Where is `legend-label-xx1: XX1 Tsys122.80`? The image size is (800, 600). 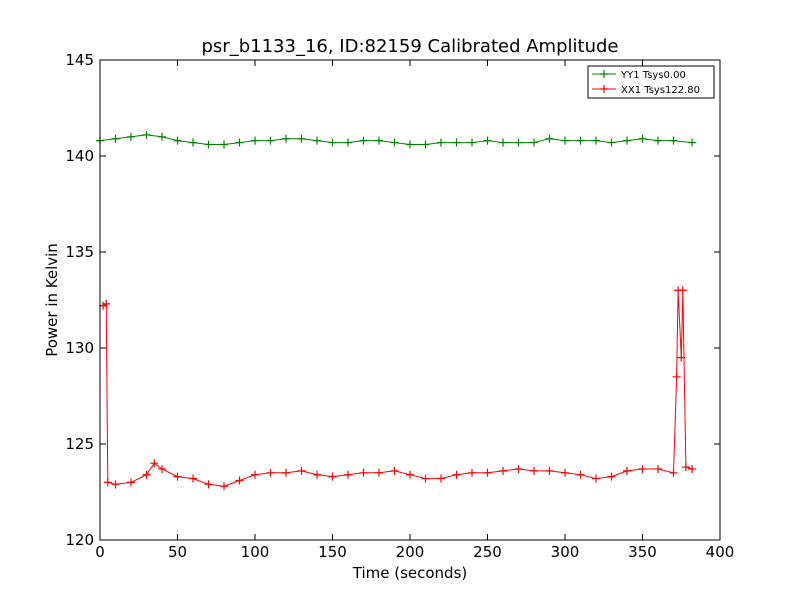
legend-label-xx1: XX1 Tsys122.80 is located at coordinates (660, 90).